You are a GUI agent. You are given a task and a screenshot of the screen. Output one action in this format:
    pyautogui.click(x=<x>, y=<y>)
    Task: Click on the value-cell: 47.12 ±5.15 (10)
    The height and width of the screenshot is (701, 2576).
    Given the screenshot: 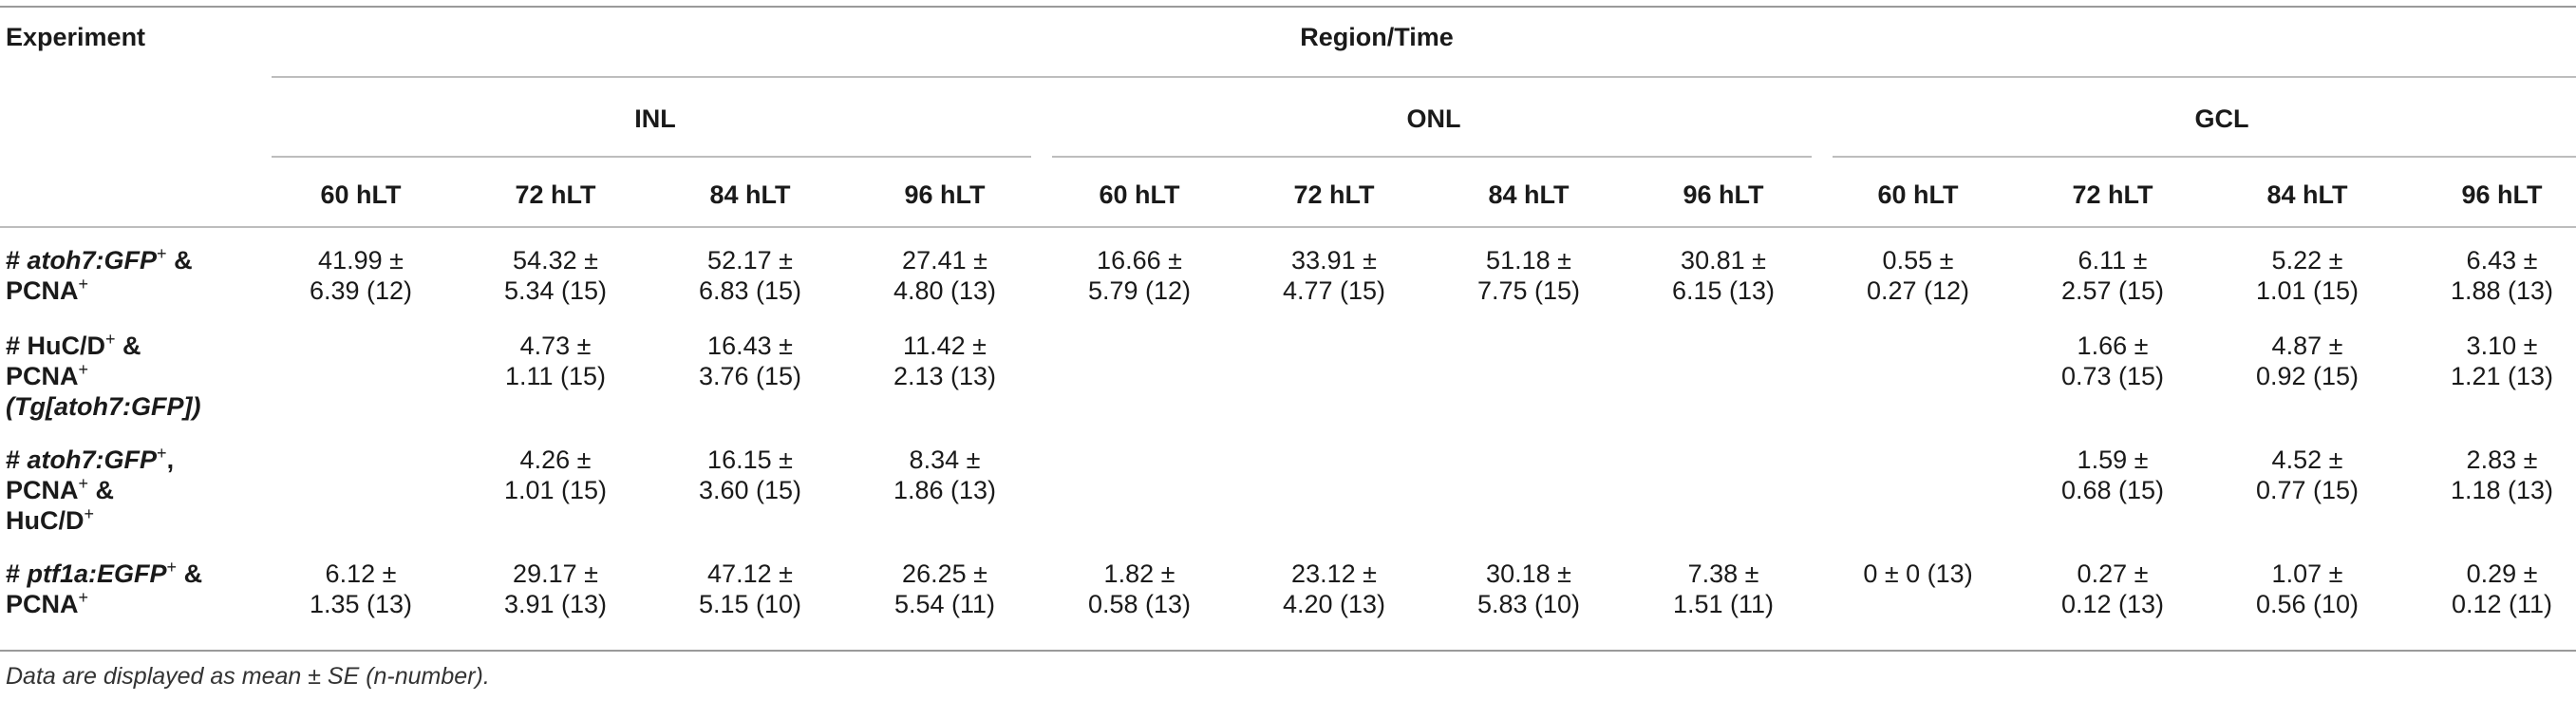 What is the action you would take?
    pyautogui.click(x=750, y=589)
    